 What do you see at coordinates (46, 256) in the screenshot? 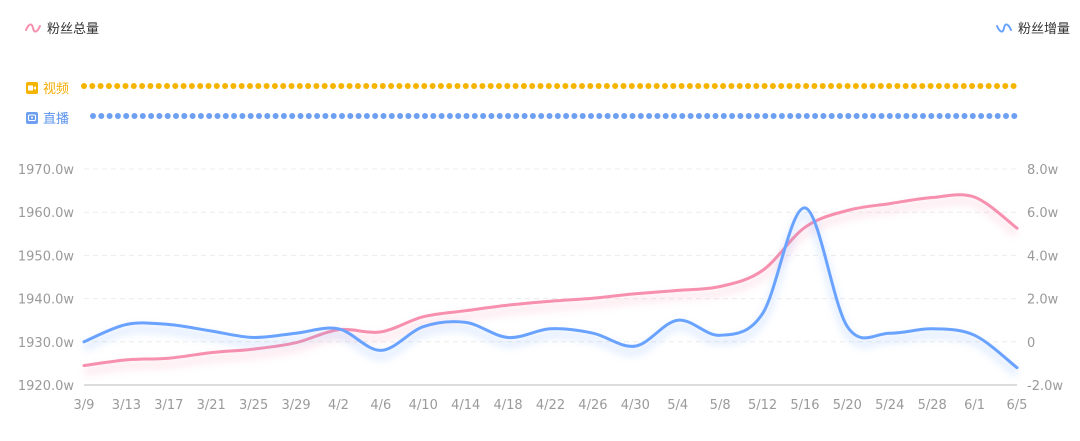
I see `left-tick-label: 1950.0w` at bounding box center [46, 256].